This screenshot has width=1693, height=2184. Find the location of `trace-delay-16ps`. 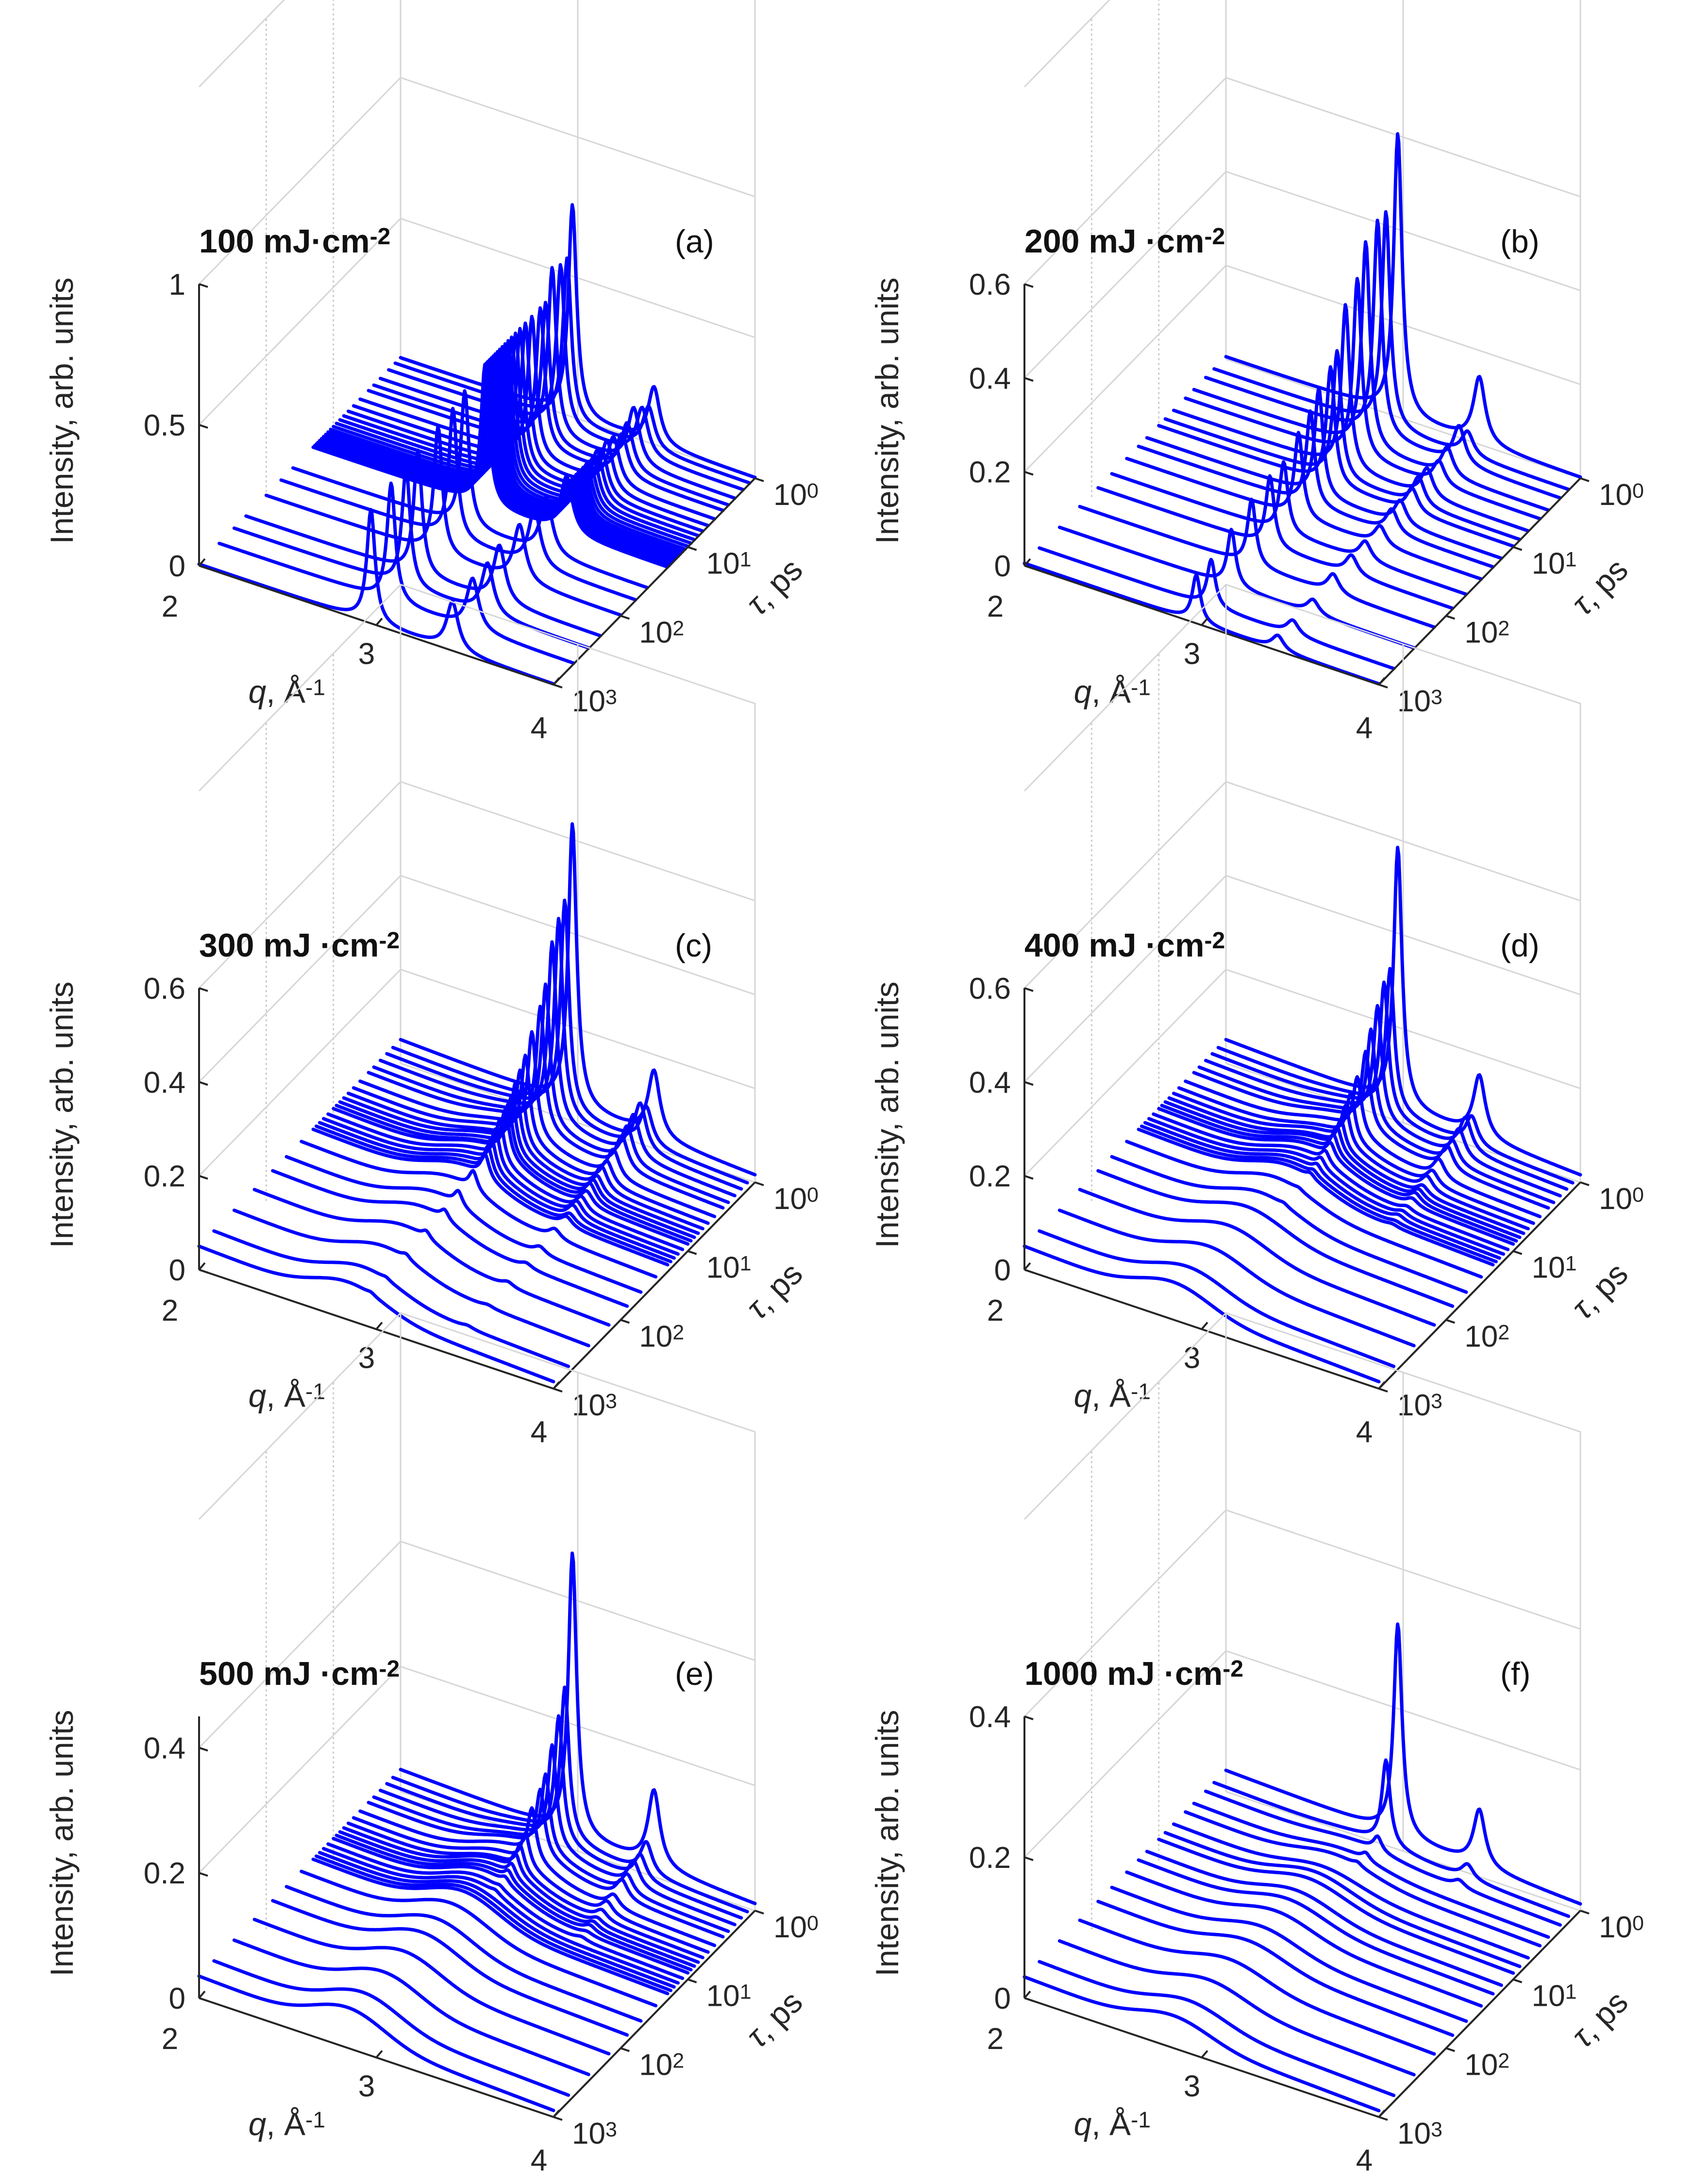

trace-delay-16ps is located at coordinates (497, 1920).